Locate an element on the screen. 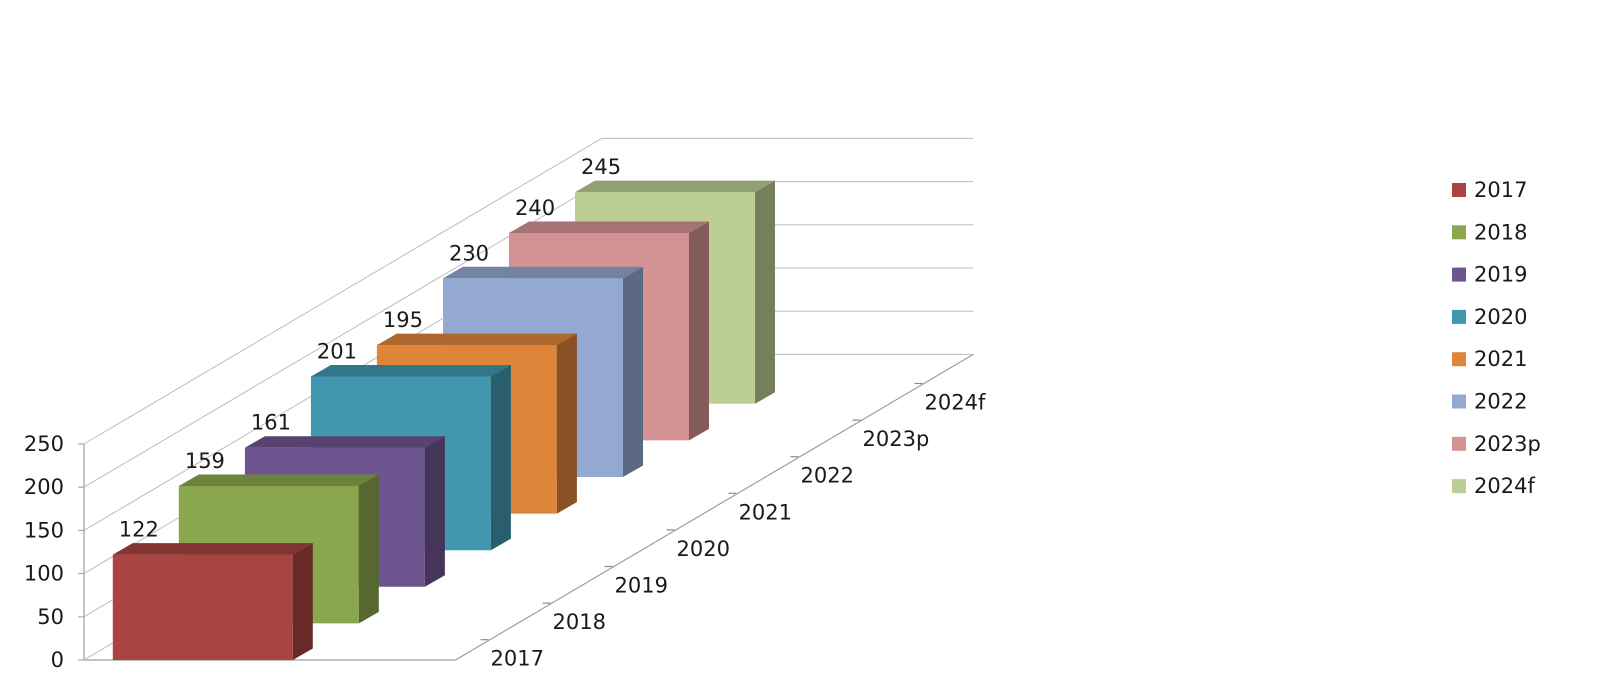 The width and height of the screenshot is (1612, 688). legend-label: 2018 is located at coordinates (1500, 232).